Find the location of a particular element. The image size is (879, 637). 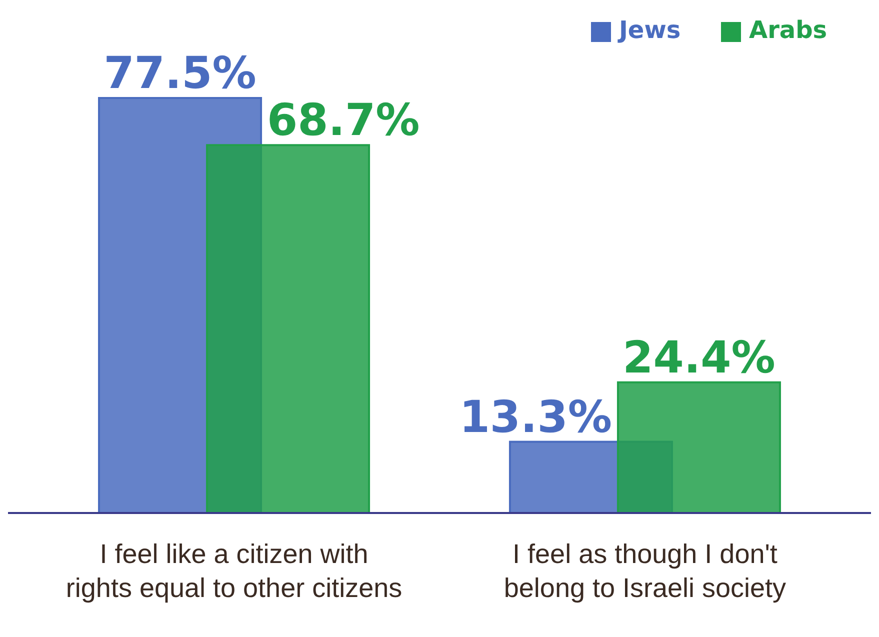

x-tick-label: I feel like a citizen with rights equal to other citizens is located at coordinates (234, 571).